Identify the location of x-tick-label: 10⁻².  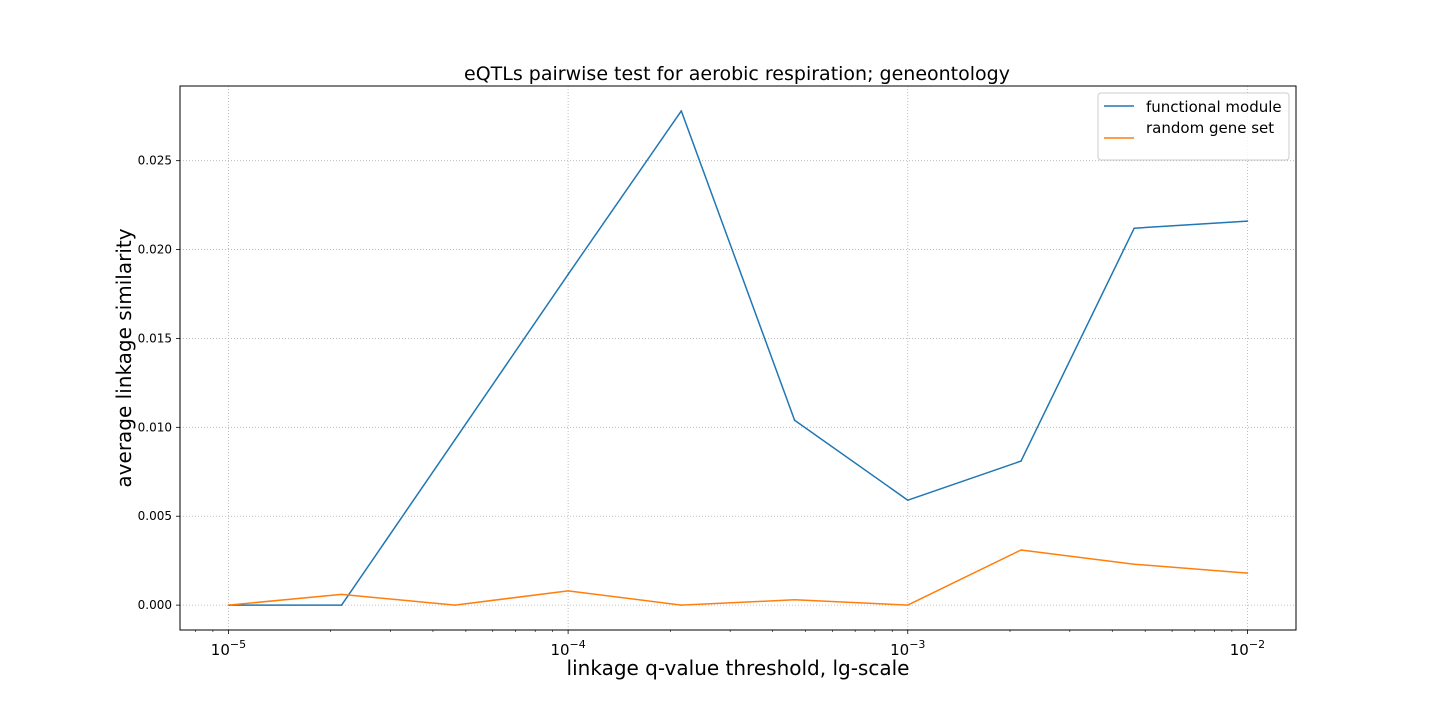
(1247, 648).